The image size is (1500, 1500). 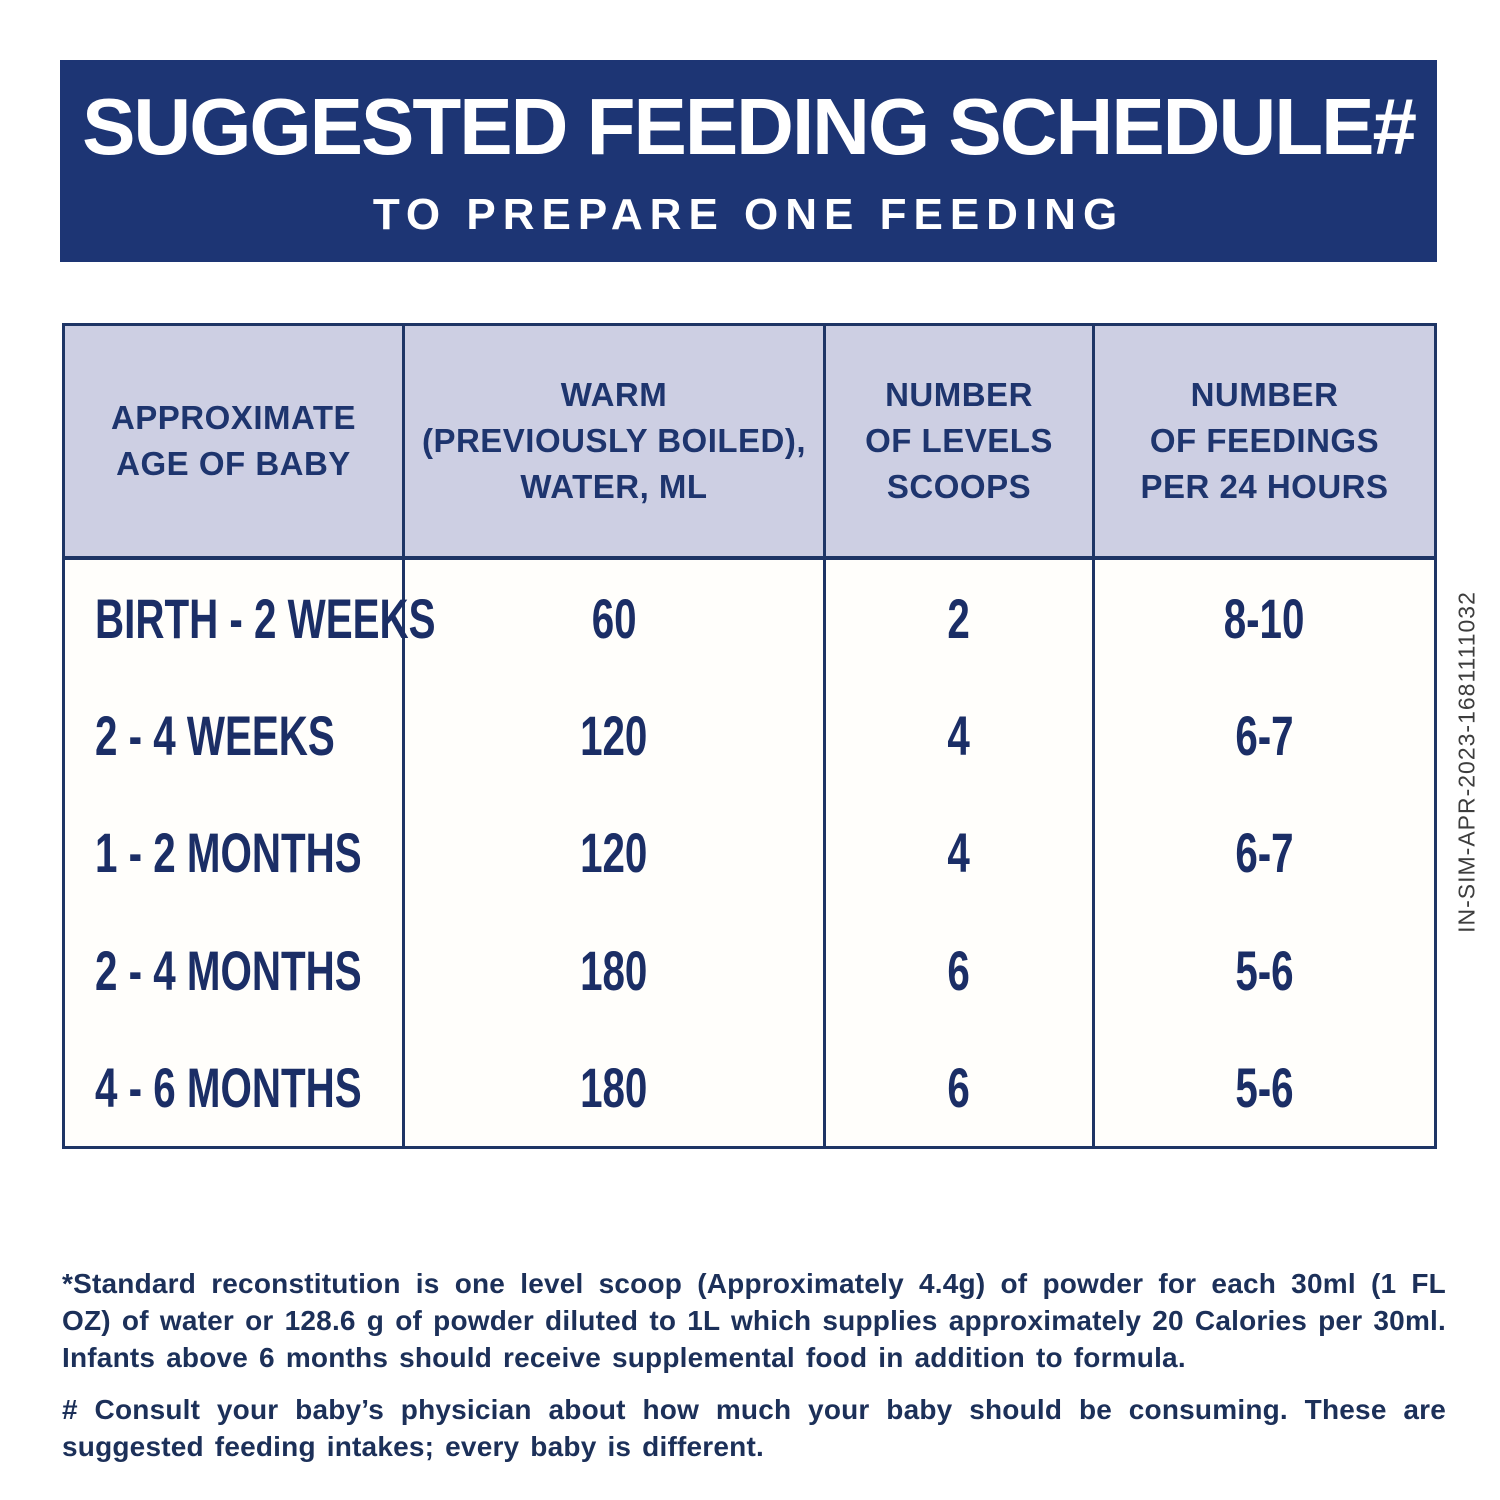 What do you see at coordinates (265, 619) in the screenshot?
I see `age-value: BIRTH - 2 WEEKS` at bounding box center [265, 619].